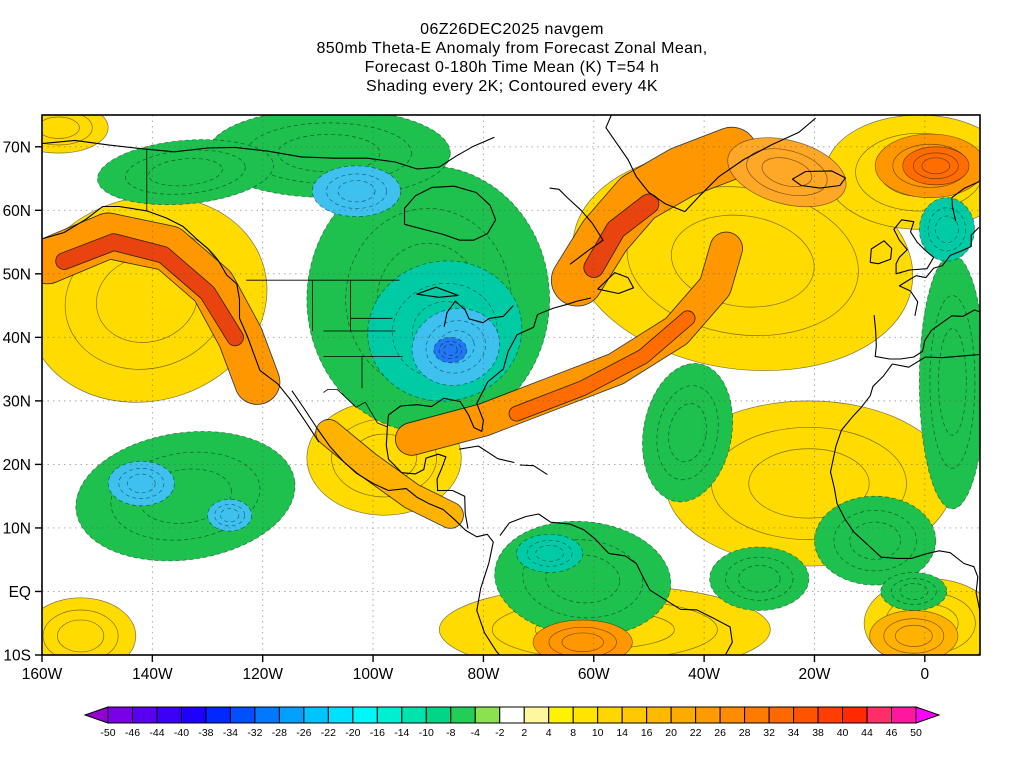  Describe the element at coordinates (549, 733) in the screenshot. I see `colorbar-tick-label: 4` at that location.